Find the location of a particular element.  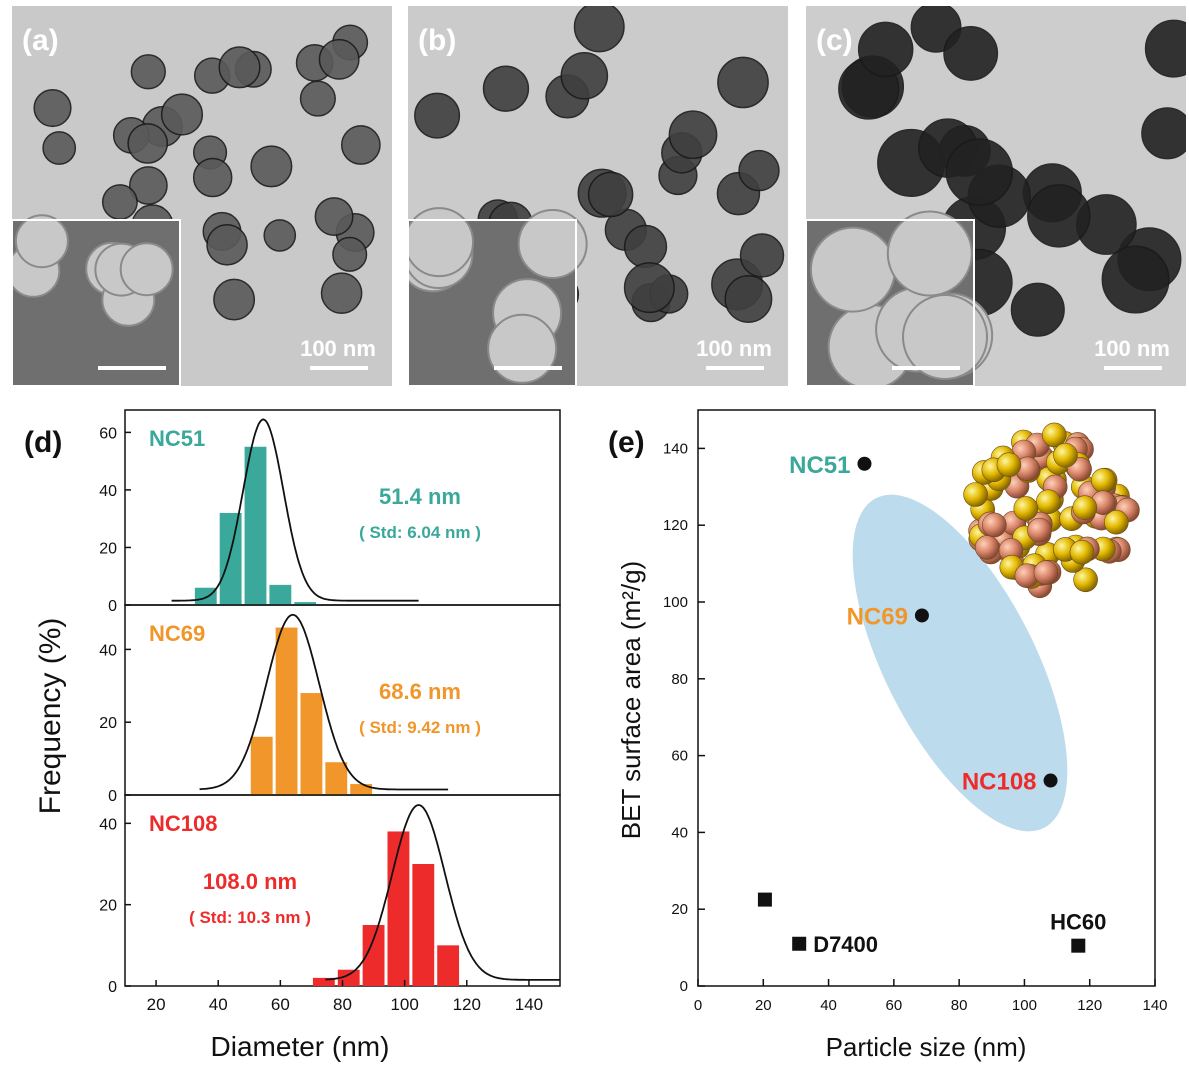

mean-label: 108.0 nm is located at coordinates (250, 881).